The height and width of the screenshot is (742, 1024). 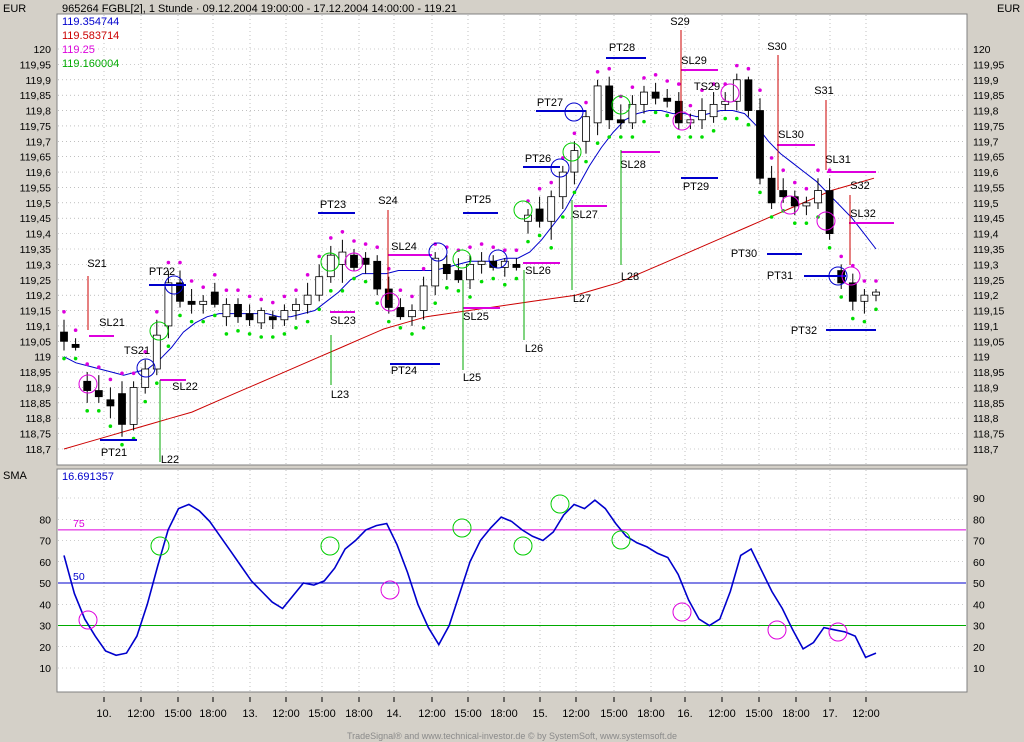 I want to click on price-tick-label-left: 119,1, so click(x=39, y=327).